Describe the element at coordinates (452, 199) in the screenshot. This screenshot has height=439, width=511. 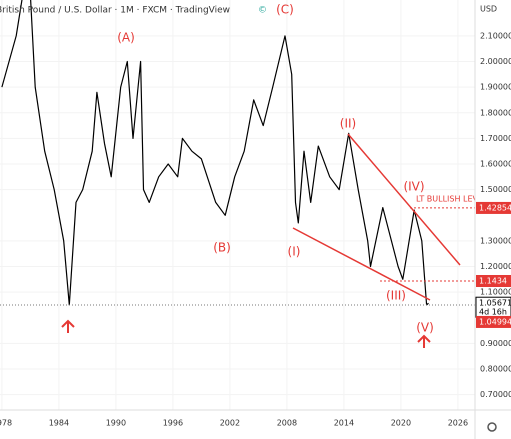
I see `annotation: LT BULLISH LEVEL` at that location.